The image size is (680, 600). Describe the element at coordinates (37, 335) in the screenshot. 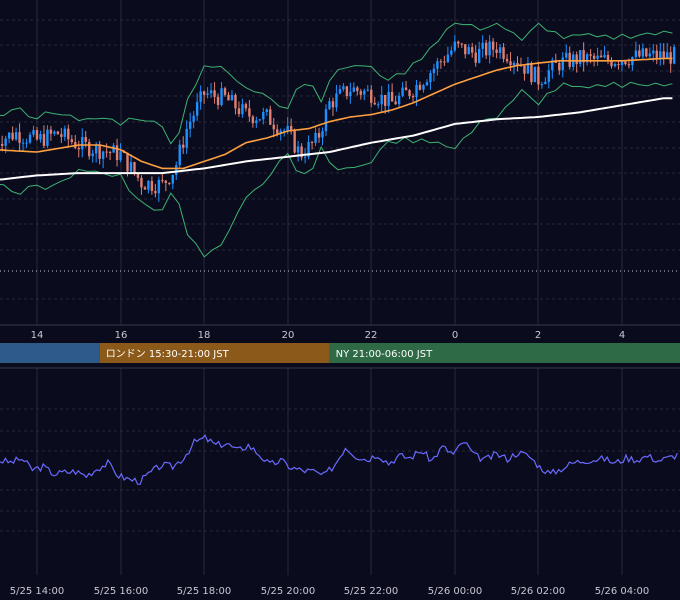

I see `upper-x-tick-label: 14` at that location.